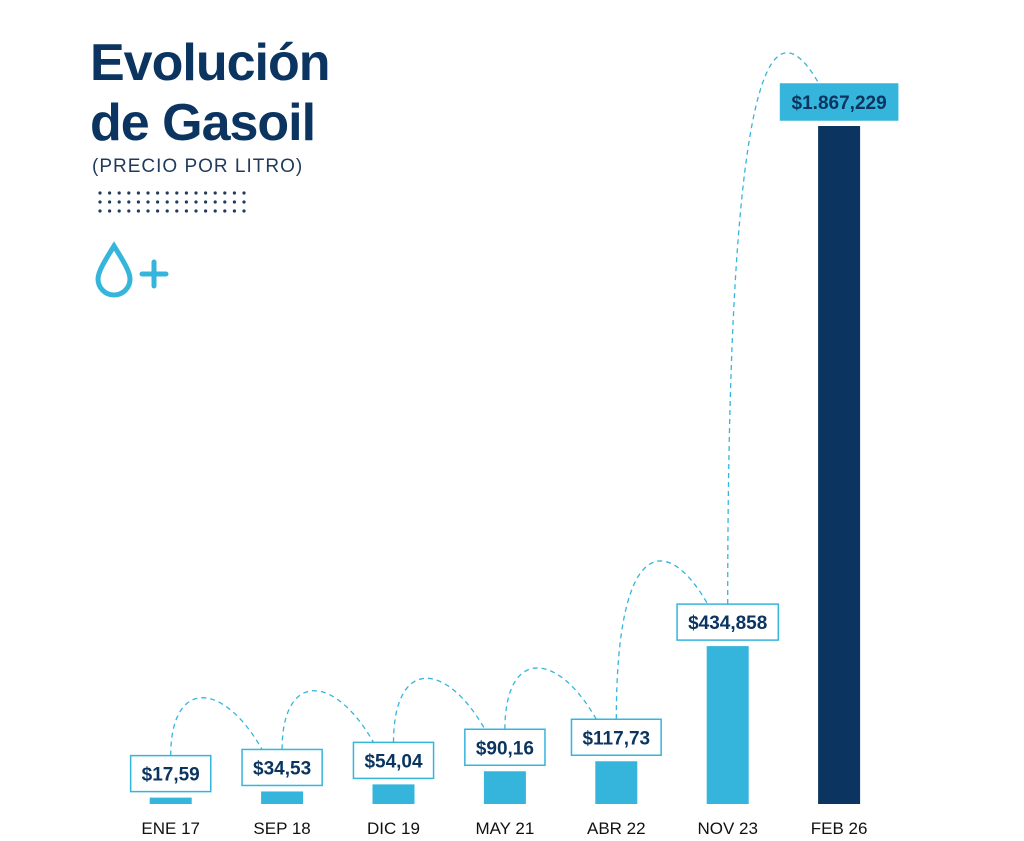 The image size is (1024, 841). I want to click on value-label: $90,16, so click(505, 748).